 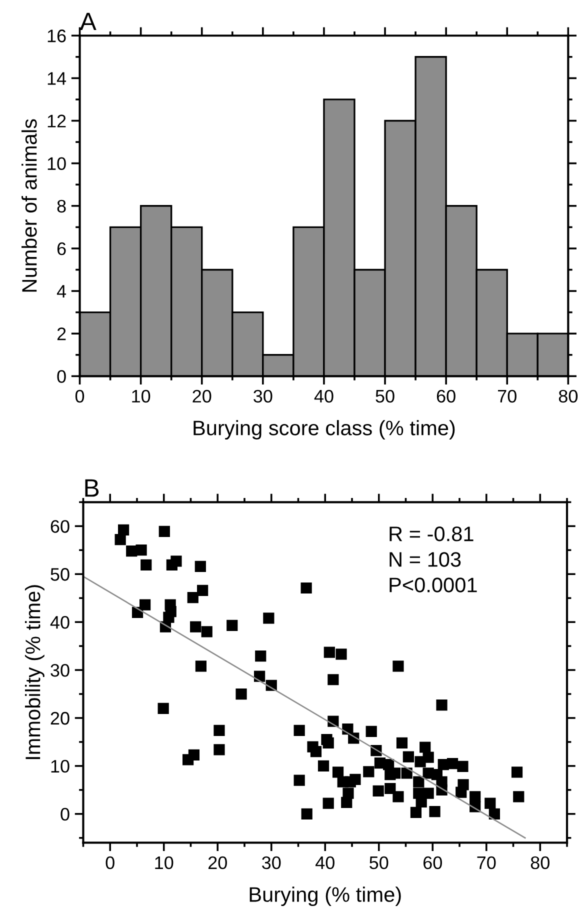 What do you see at coordinates (57, 121) in the screenshot?
I see `y-tick-label: 12` at bounding box center [57, 121].